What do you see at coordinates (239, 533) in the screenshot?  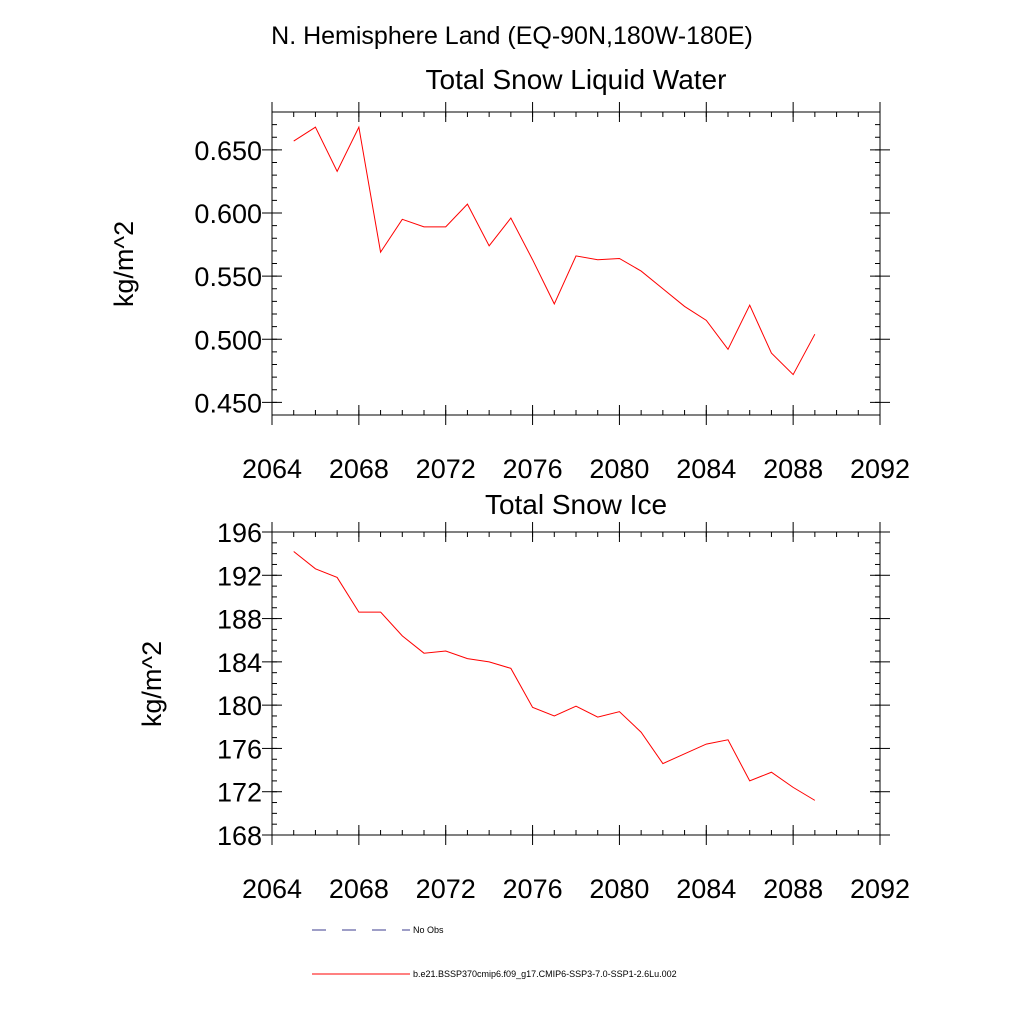 I see `y-tick-label: 196` at bounding box center [239, 533].